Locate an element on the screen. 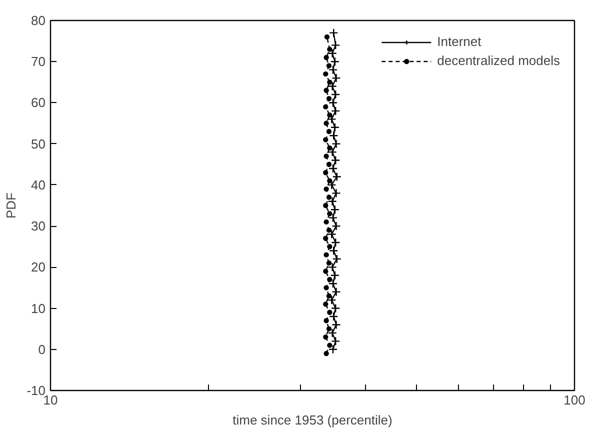 This screenshot has height=435, width=614. y-tick-label: 30 is located at coordinates (38, 226).